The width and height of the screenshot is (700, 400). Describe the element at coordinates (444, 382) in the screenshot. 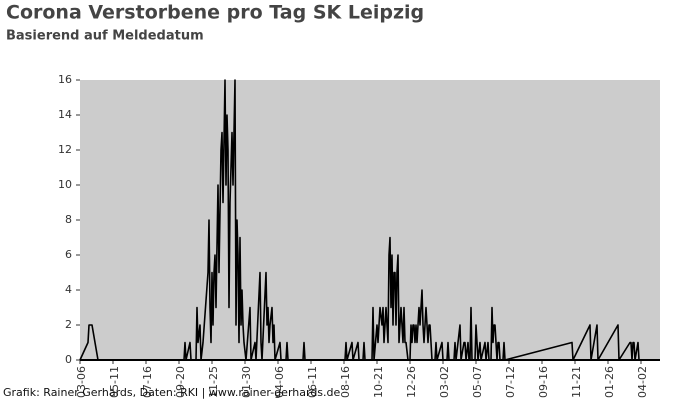

I see `x-tick-label: 03-02` at that location.